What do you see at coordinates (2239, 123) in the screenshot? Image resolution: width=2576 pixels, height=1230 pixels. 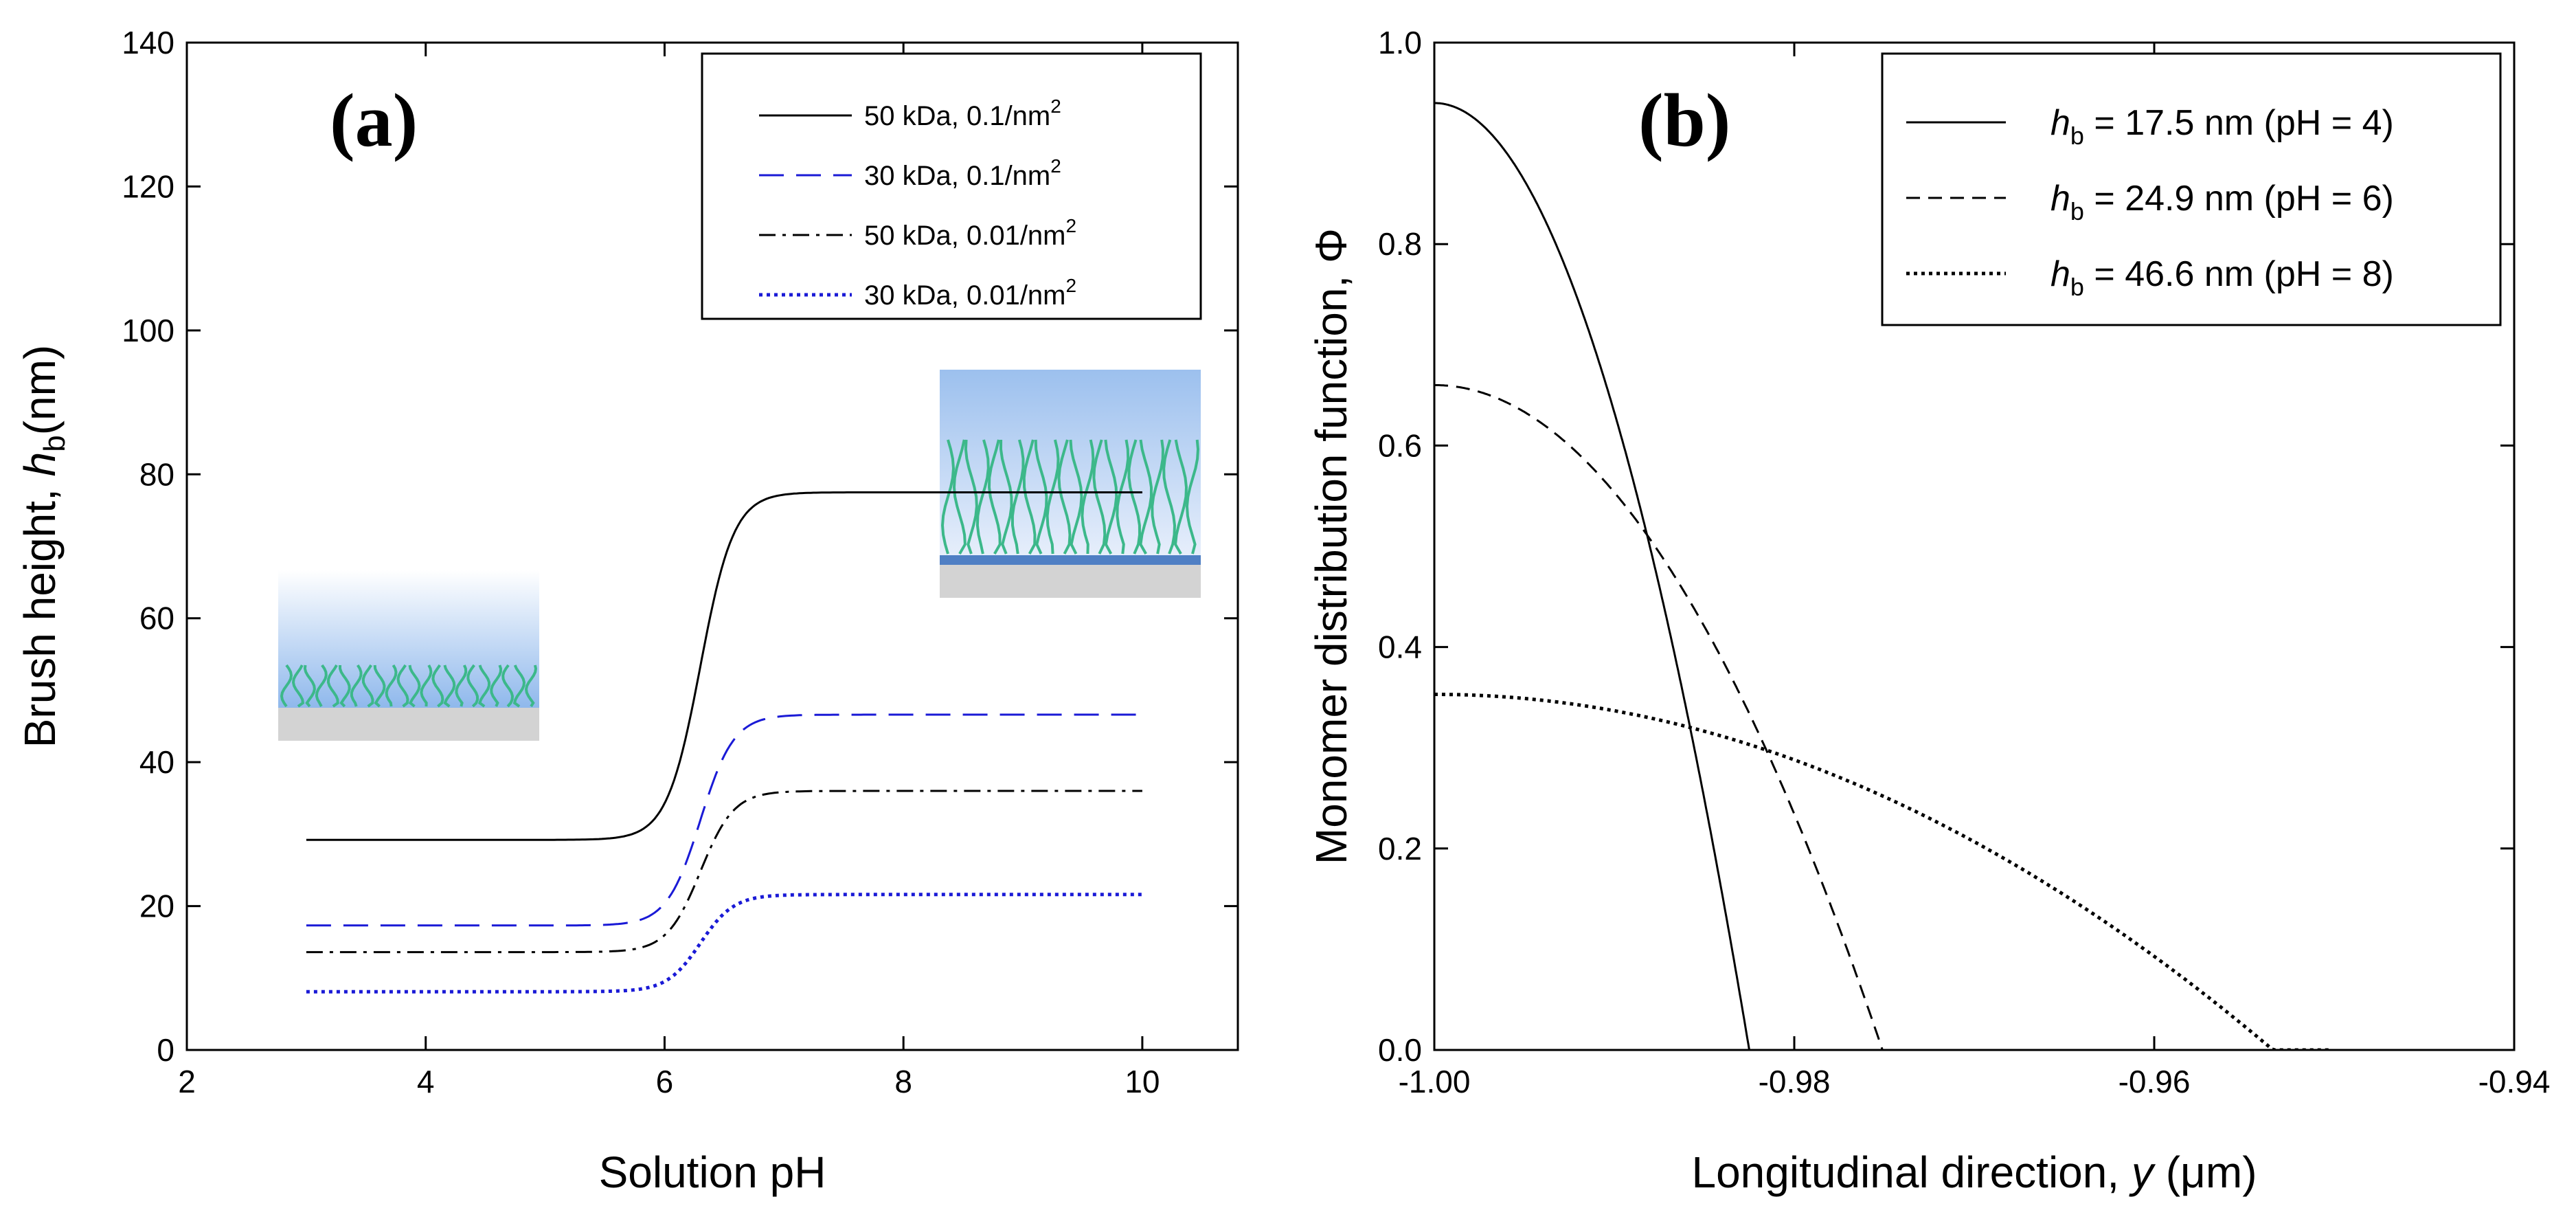 I see `panel-b-legend-rest: = 17.5 nm (pH = 4)` at bounding box center [2239, 123].